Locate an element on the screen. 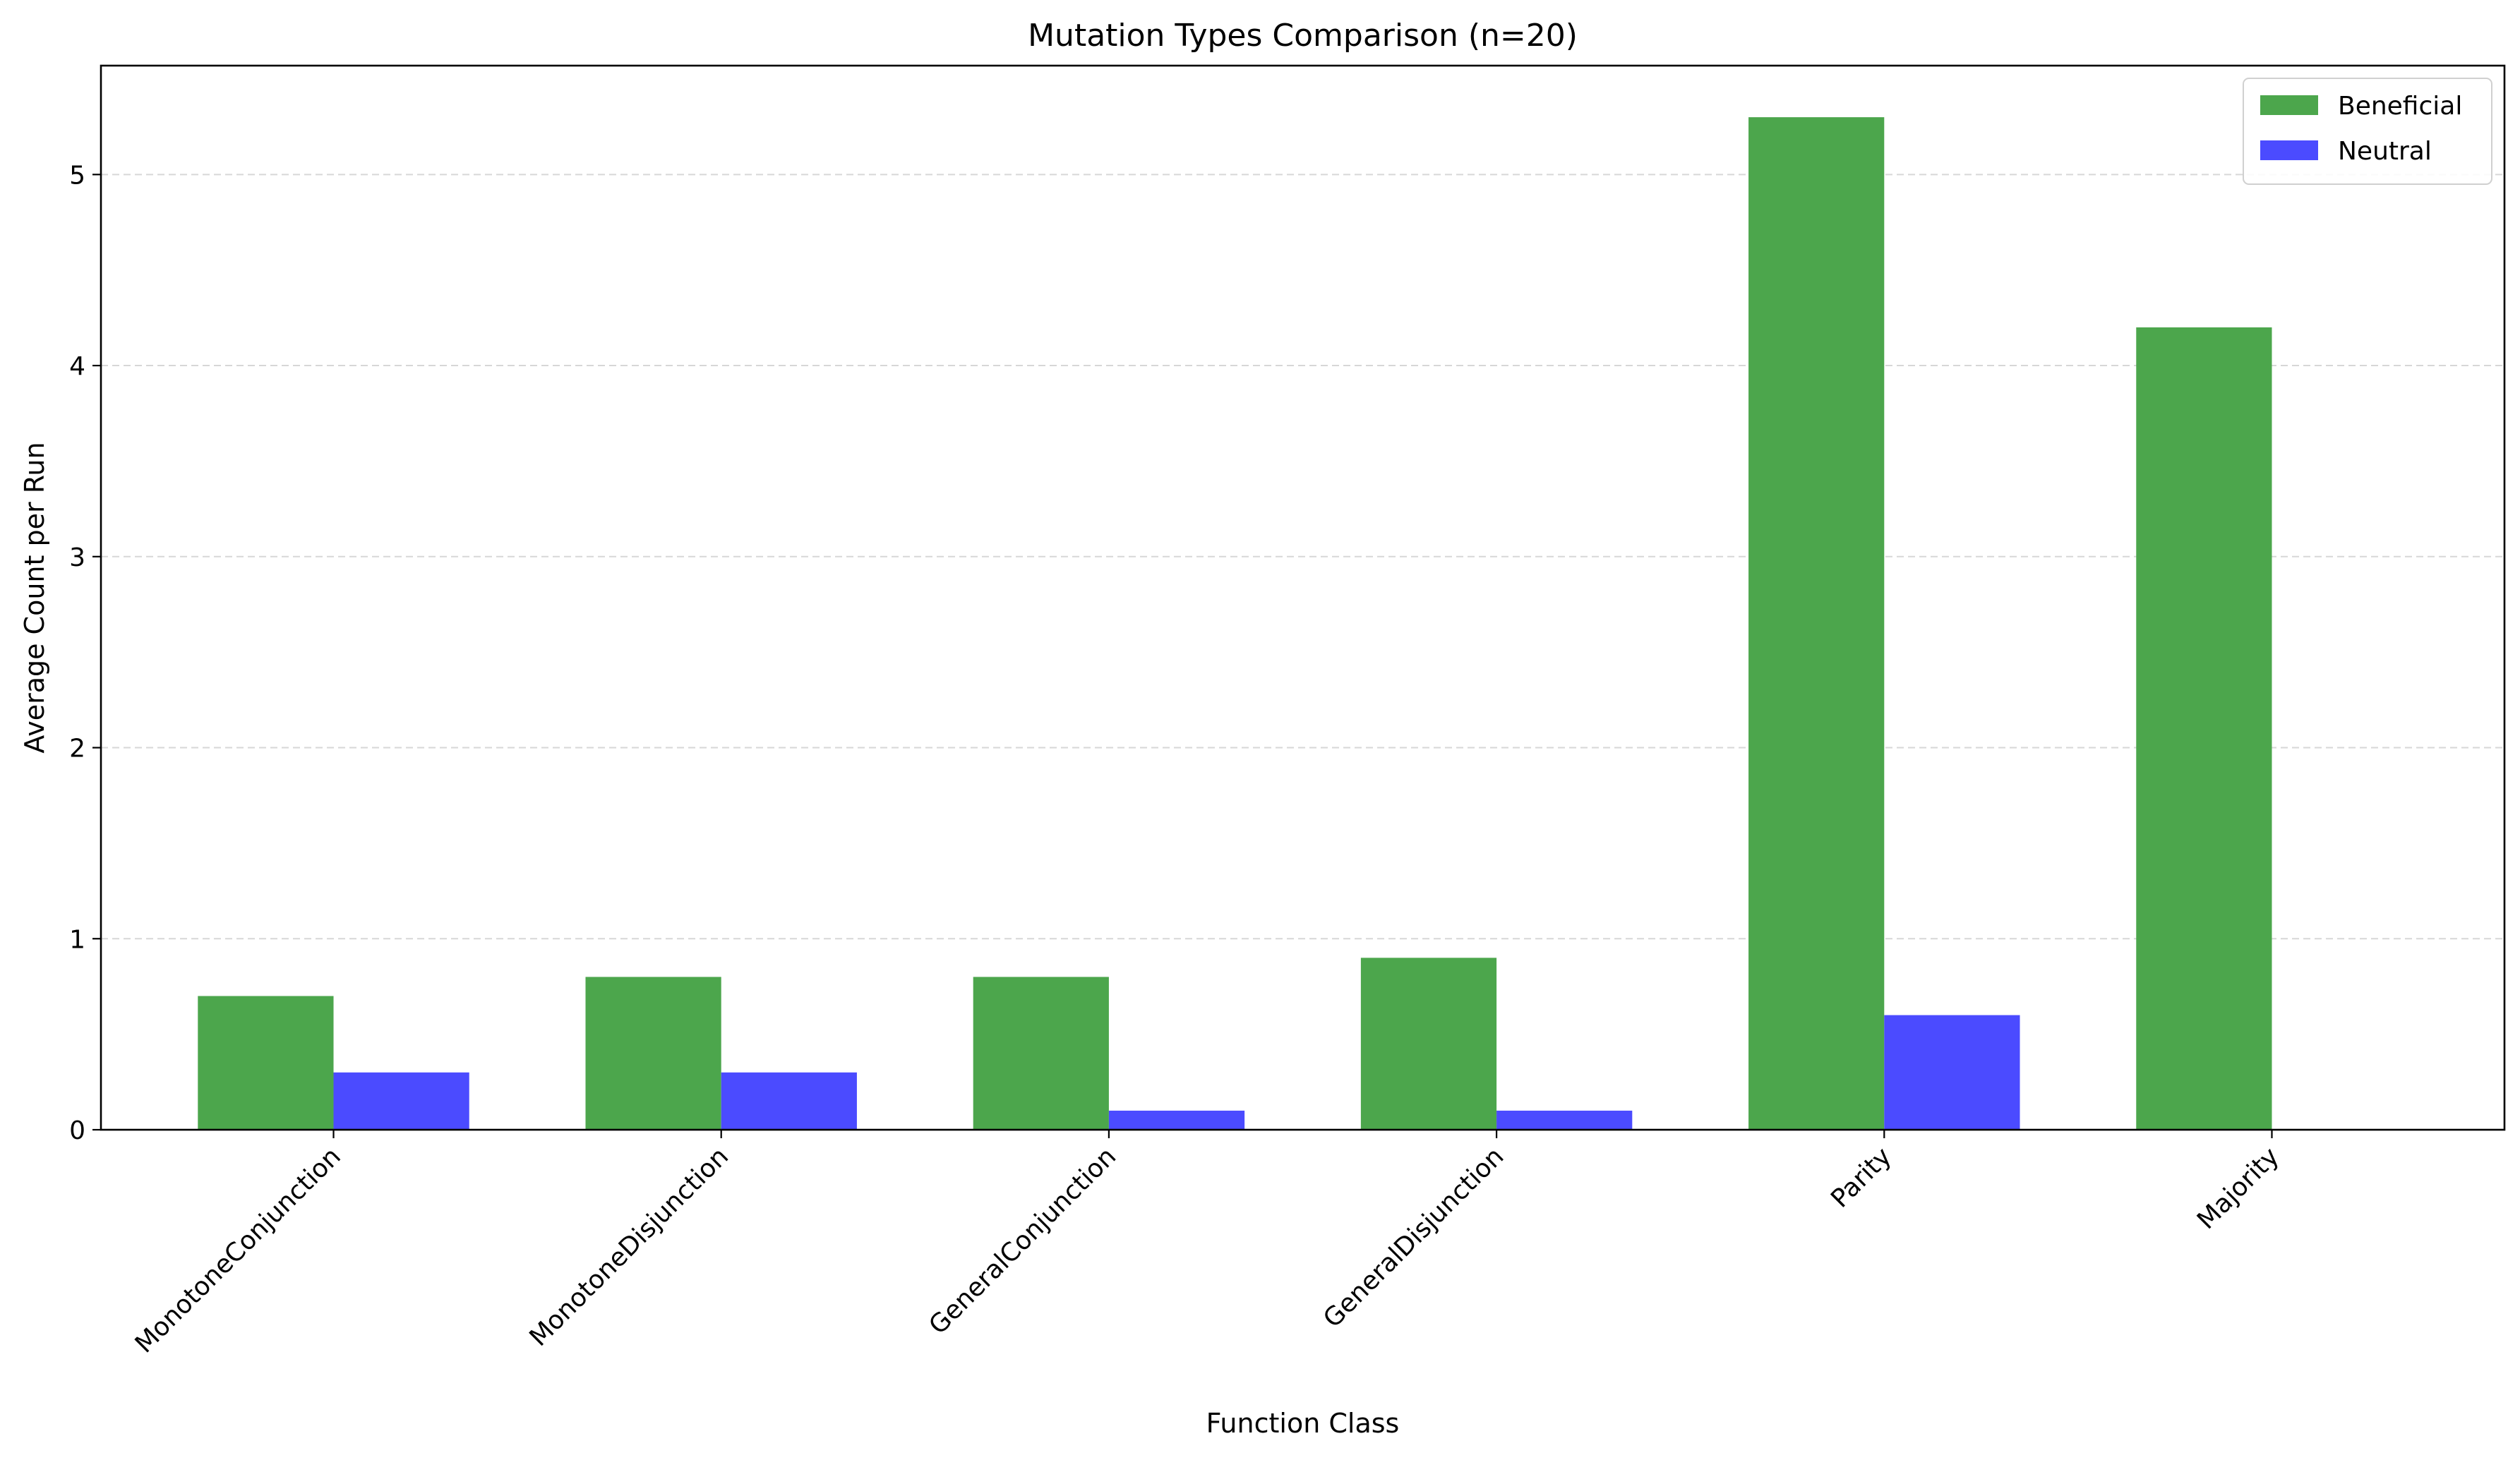 This screenshot has width=2520, height=1460. y-axis-label: Average Count per Run is located at coordinates (34, 598).